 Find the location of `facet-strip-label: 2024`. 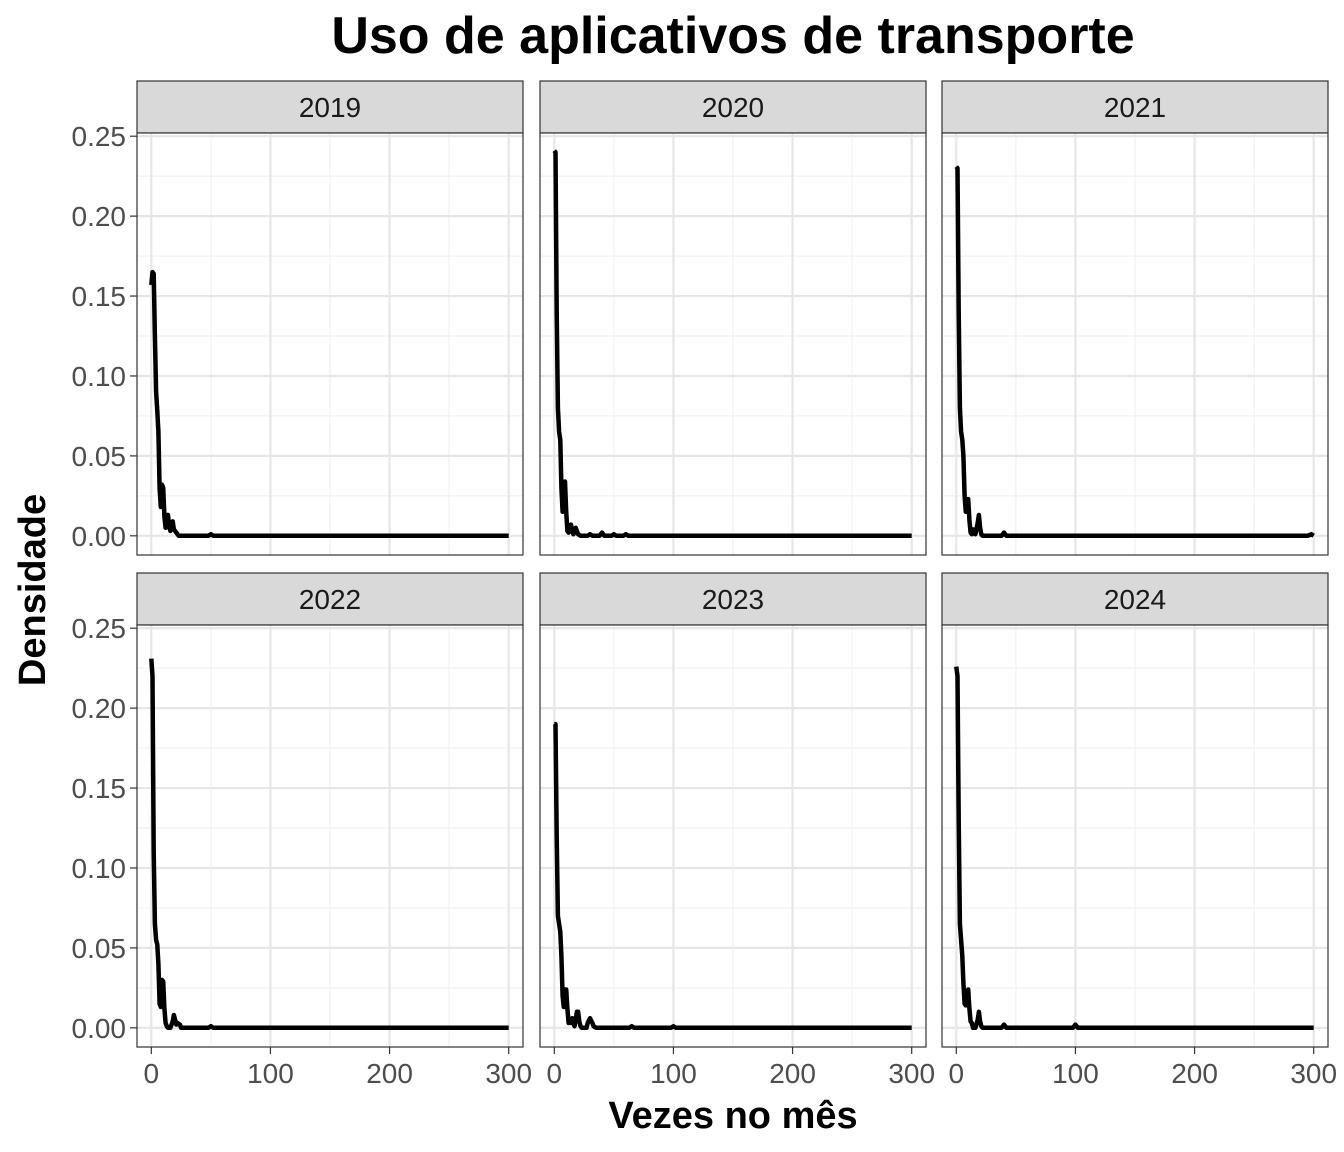

facet-strip-label: 2024 is located at coordinates (1135, 599).